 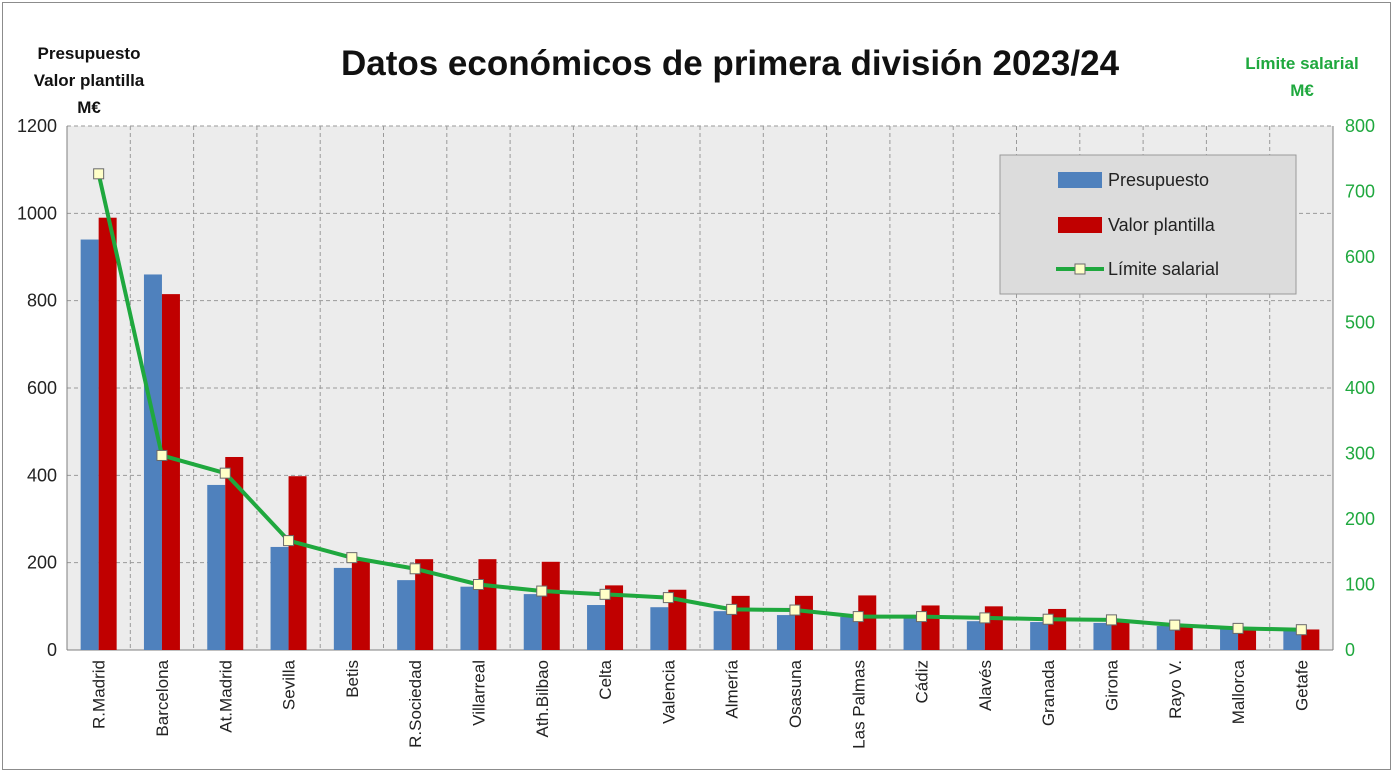 What do you see at coordinates (352, 679) in the screenshot?
I see `category-label: Betis` at bounding box center [352, 679].